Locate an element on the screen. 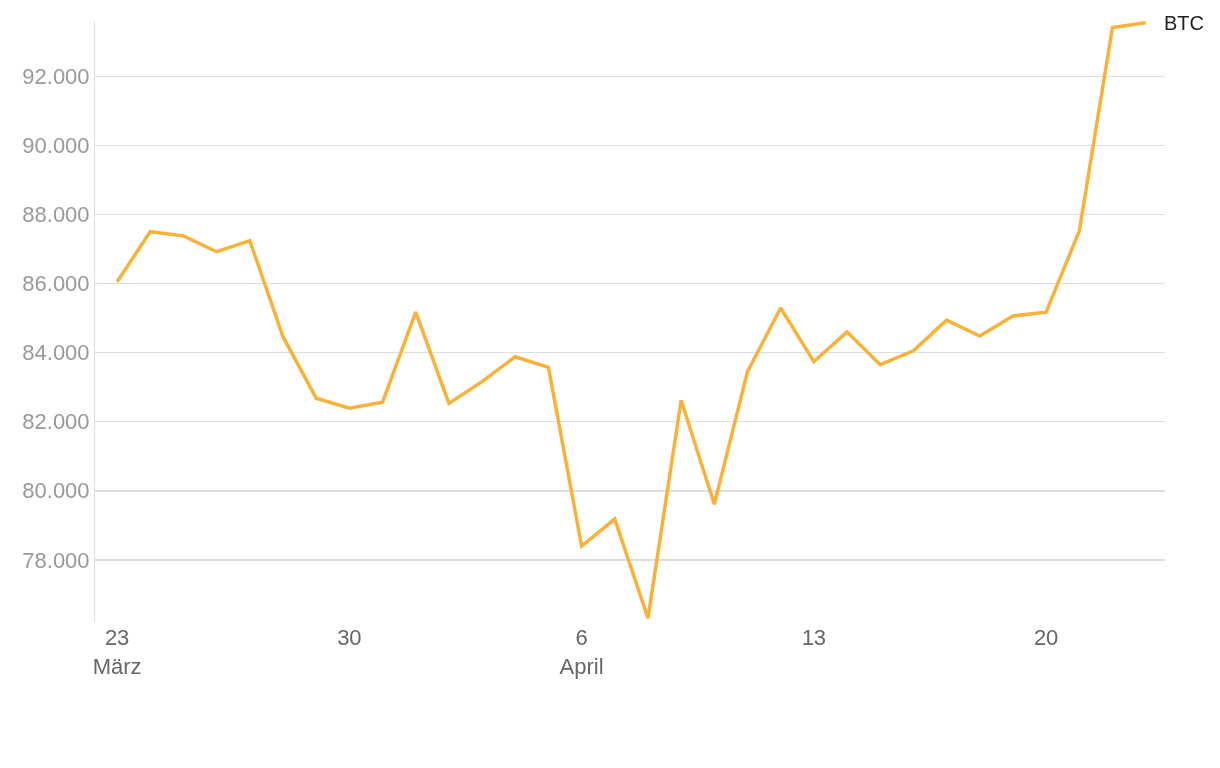 The width and height of the screenshot is (1220, 768). x-tick-label: 23 März is located at coordinates (117, 652).